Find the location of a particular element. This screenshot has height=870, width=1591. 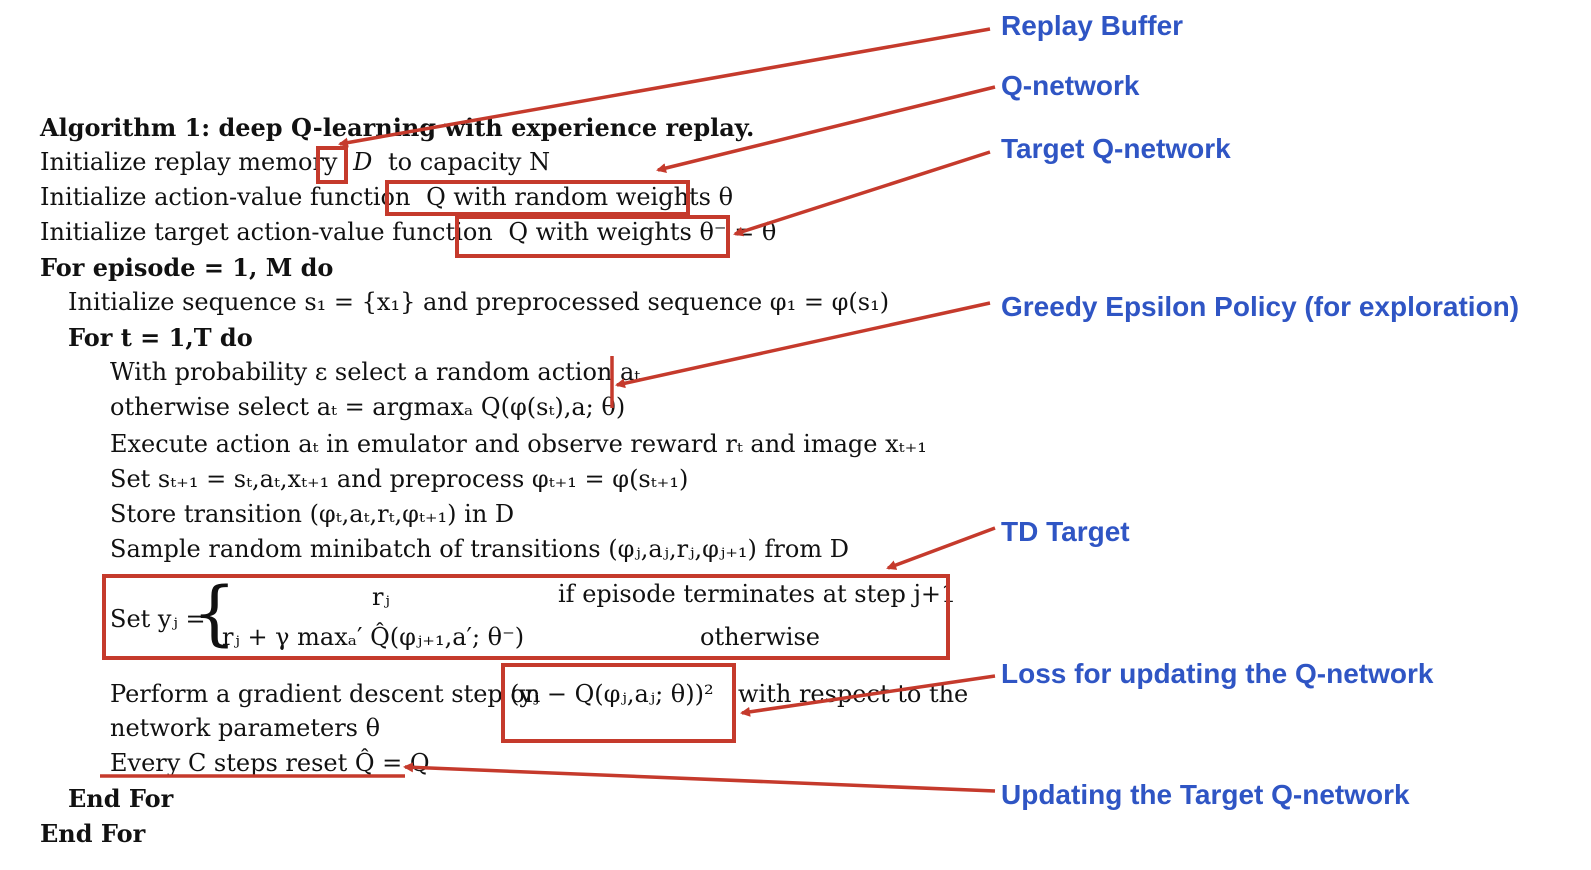

end-for-outer: End For is located at coordinates (93, 833).